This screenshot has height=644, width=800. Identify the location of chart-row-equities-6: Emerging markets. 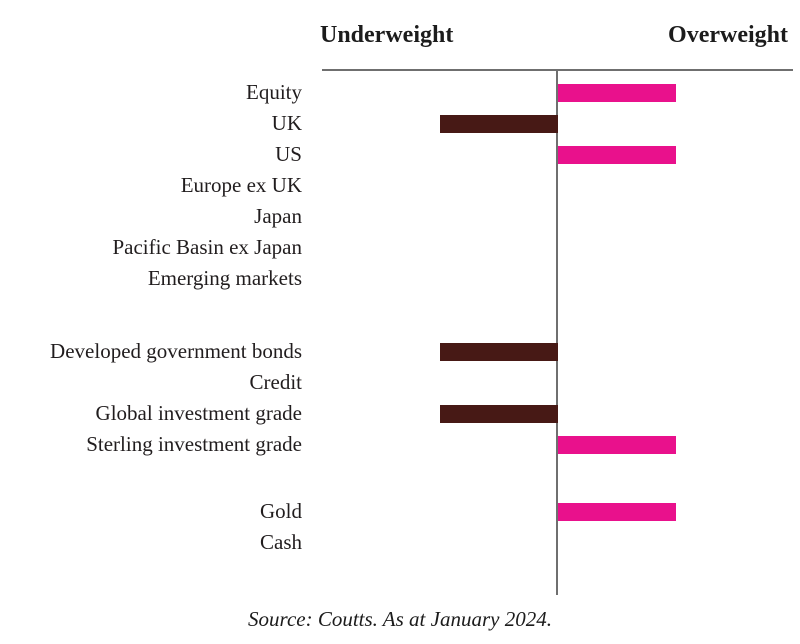
(396, 278).